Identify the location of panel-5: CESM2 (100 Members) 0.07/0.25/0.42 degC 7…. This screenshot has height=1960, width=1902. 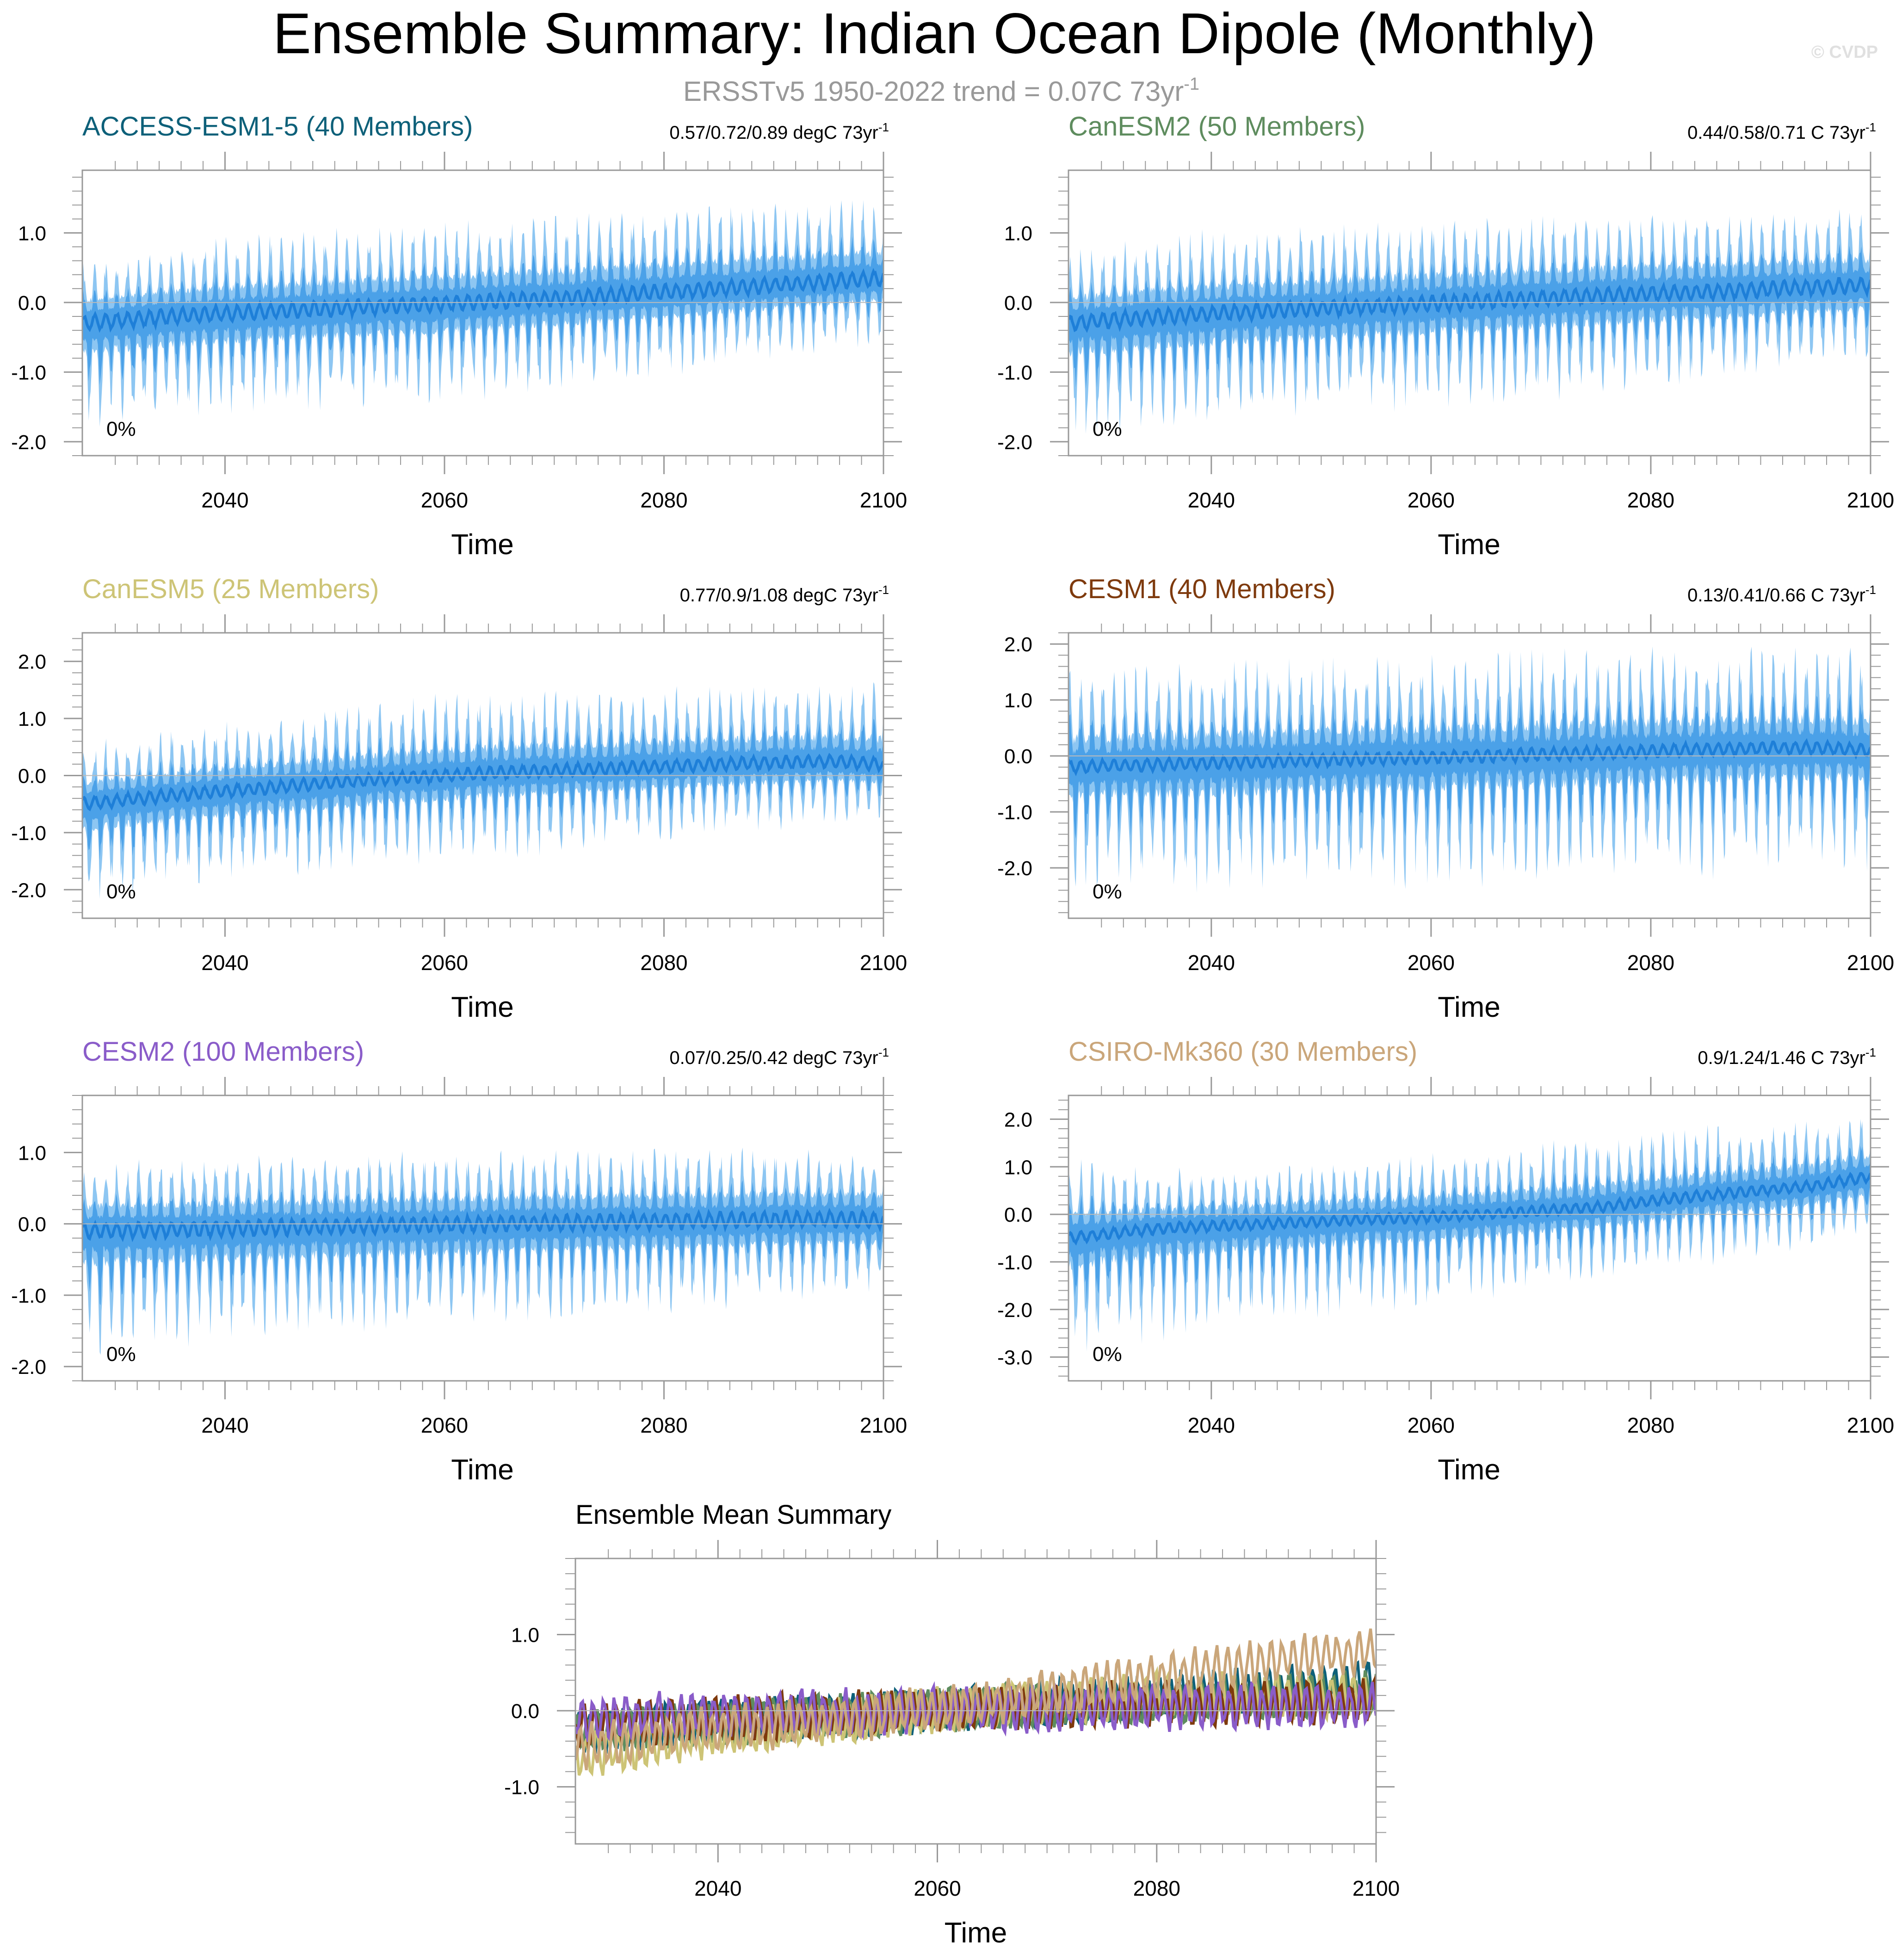
(459, 1261).